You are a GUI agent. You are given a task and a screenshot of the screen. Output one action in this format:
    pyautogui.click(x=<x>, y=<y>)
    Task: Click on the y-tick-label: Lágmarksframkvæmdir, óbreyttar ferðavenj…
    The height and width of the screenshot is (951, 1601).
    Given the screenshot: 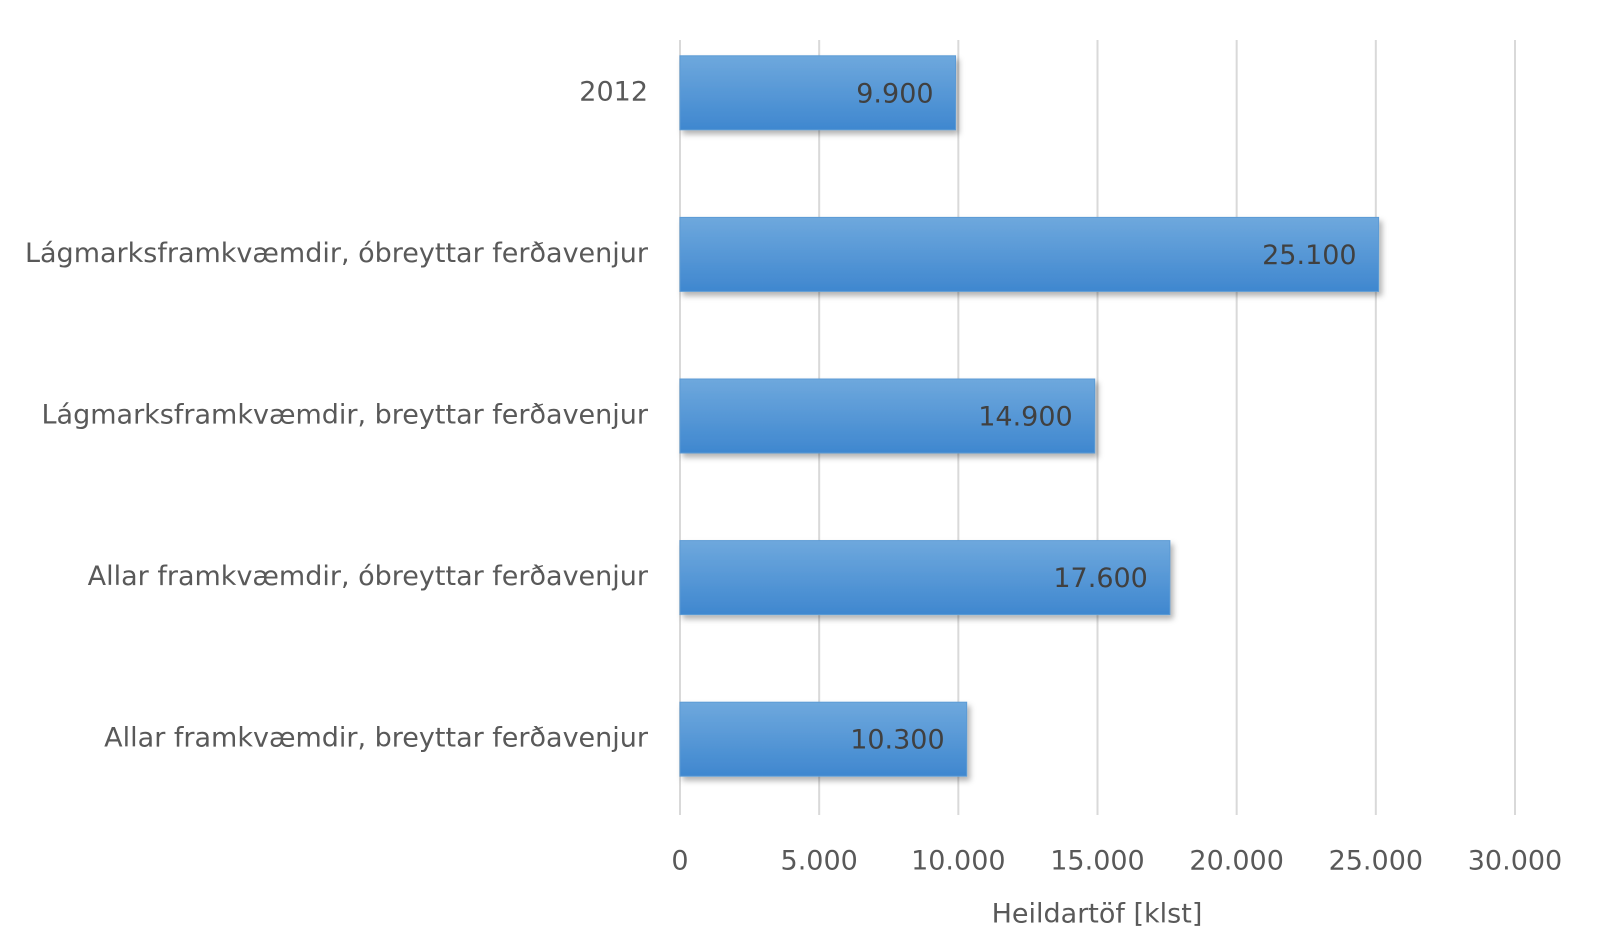 What is the action you would take?
    pyautogui.click(x=337, y=253)
    